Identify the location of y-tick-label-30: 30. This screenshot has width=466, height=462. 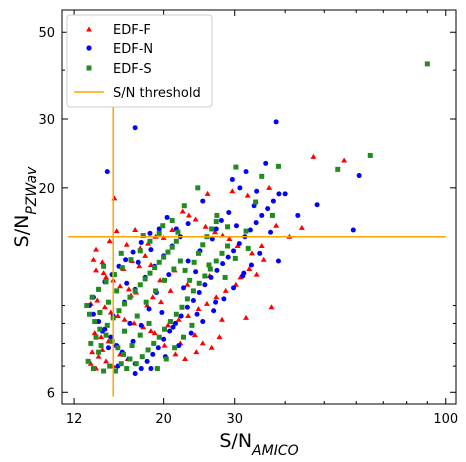
(46, 120).